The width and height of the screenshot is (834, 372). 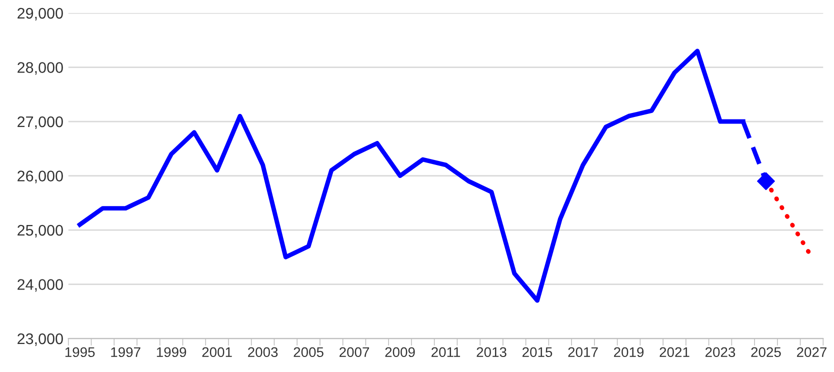 What do you see at coordinates (309, 352) in the screenshot?
I see `x-tick-label: 2005` at bounding box center [309, 352].